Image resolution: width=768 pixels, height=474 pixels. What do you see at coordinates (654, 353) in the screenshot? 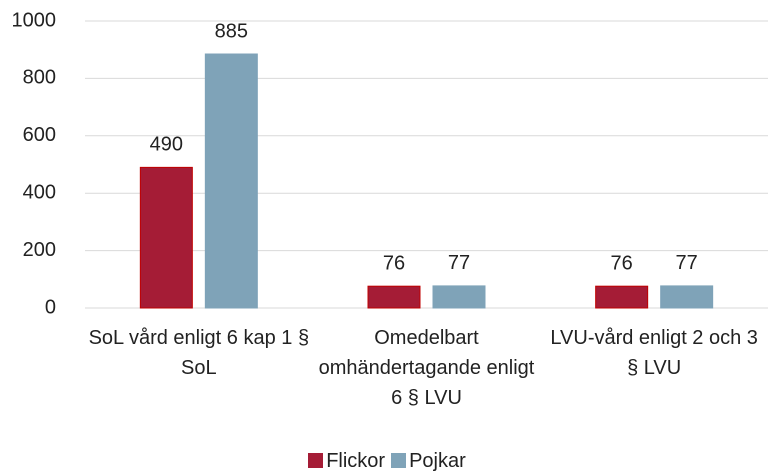
I see `x-tick-label: LVU-vård enligt 2 och 3 § LVU` at bounding box center [654, 353].